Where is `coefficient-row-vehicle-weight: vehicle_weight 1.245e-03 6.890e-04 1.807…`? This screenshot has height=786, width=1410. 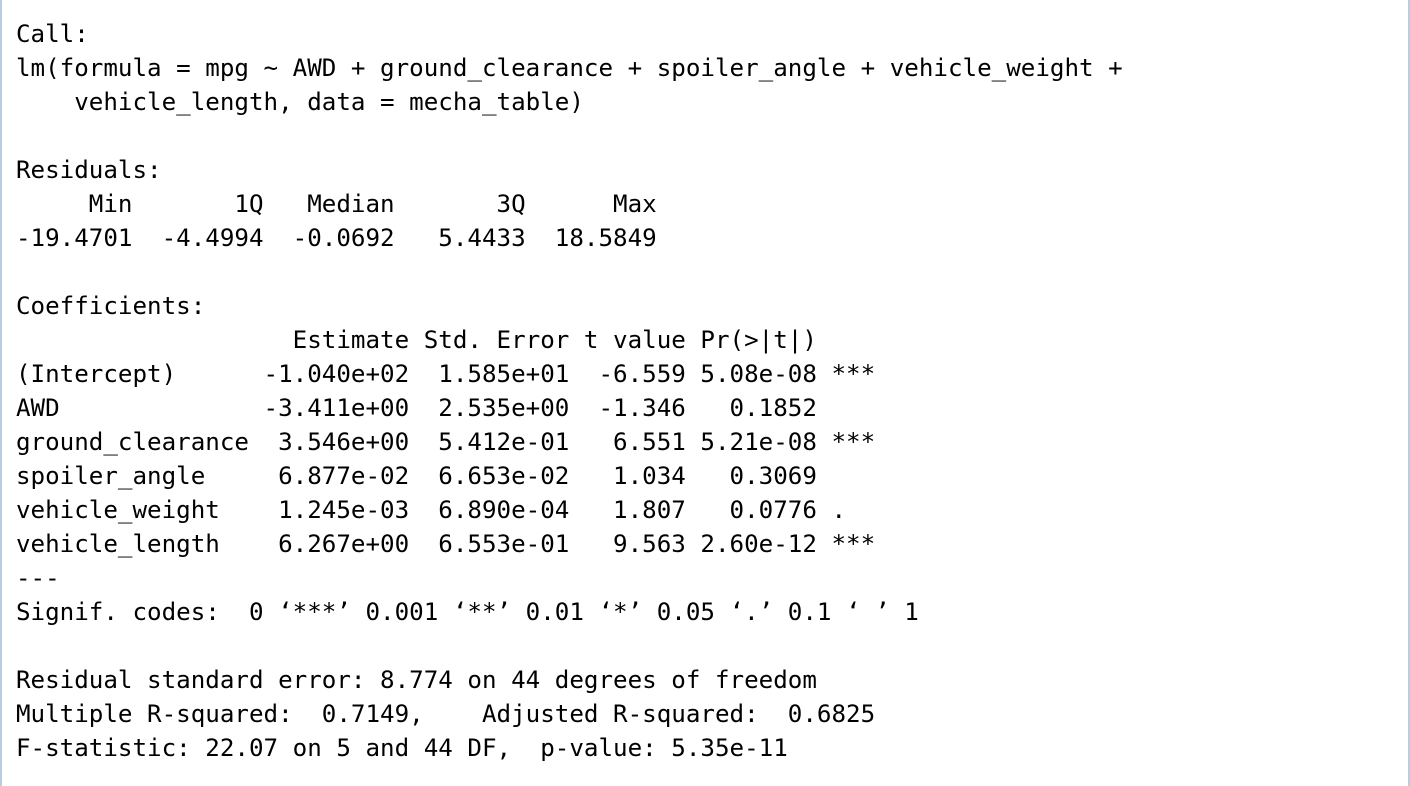
coefficient-row-vehicle-weight: vehicle_weight 1.245e-03 6.890e-04 1.807… is located at coordinates (446, 510).